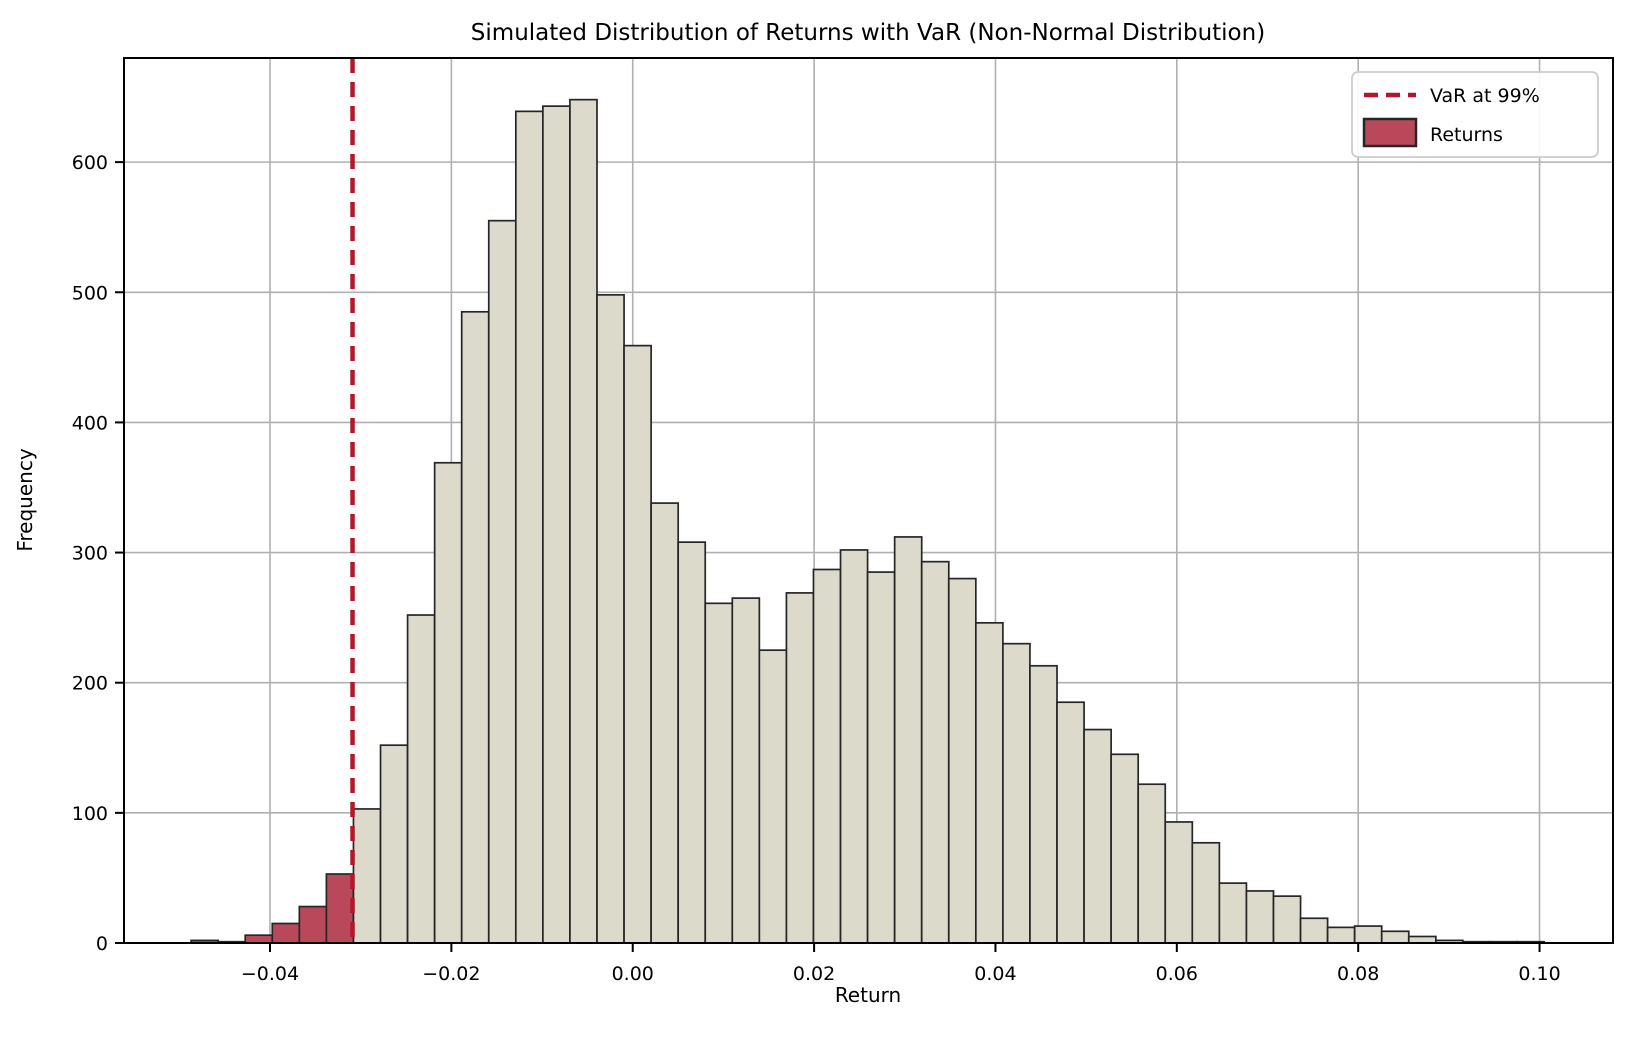 Image resolution: width=1632 pixels, height=1046 pixels. I want to click on y-tick-label: 400, so click(90, 423).